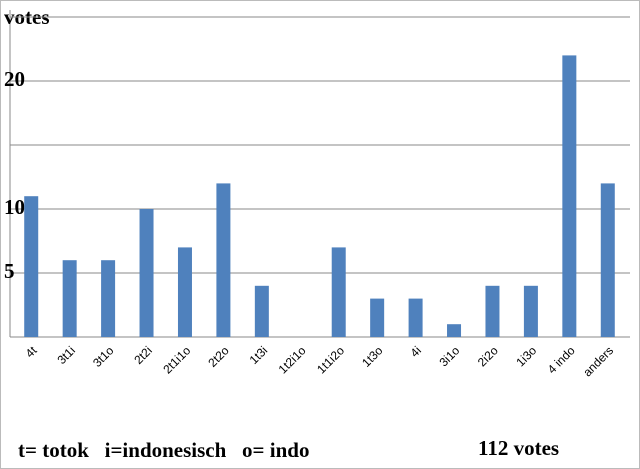 The width and height of the screenshot is (640, 469). Describe the element at coordinates (163, 450) in the screenshot. I see `legend-note: t= totok i=indonesisch o= indo` at that location.